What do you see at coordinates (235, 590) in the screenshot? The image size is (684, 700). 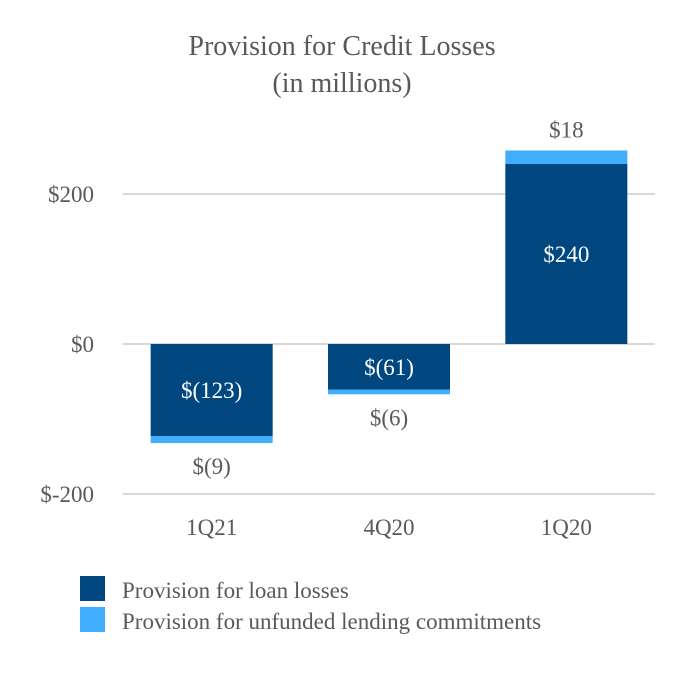 I see `legend-label-loan-losses: Provision for loan losses` at bounding box center [235, 590].